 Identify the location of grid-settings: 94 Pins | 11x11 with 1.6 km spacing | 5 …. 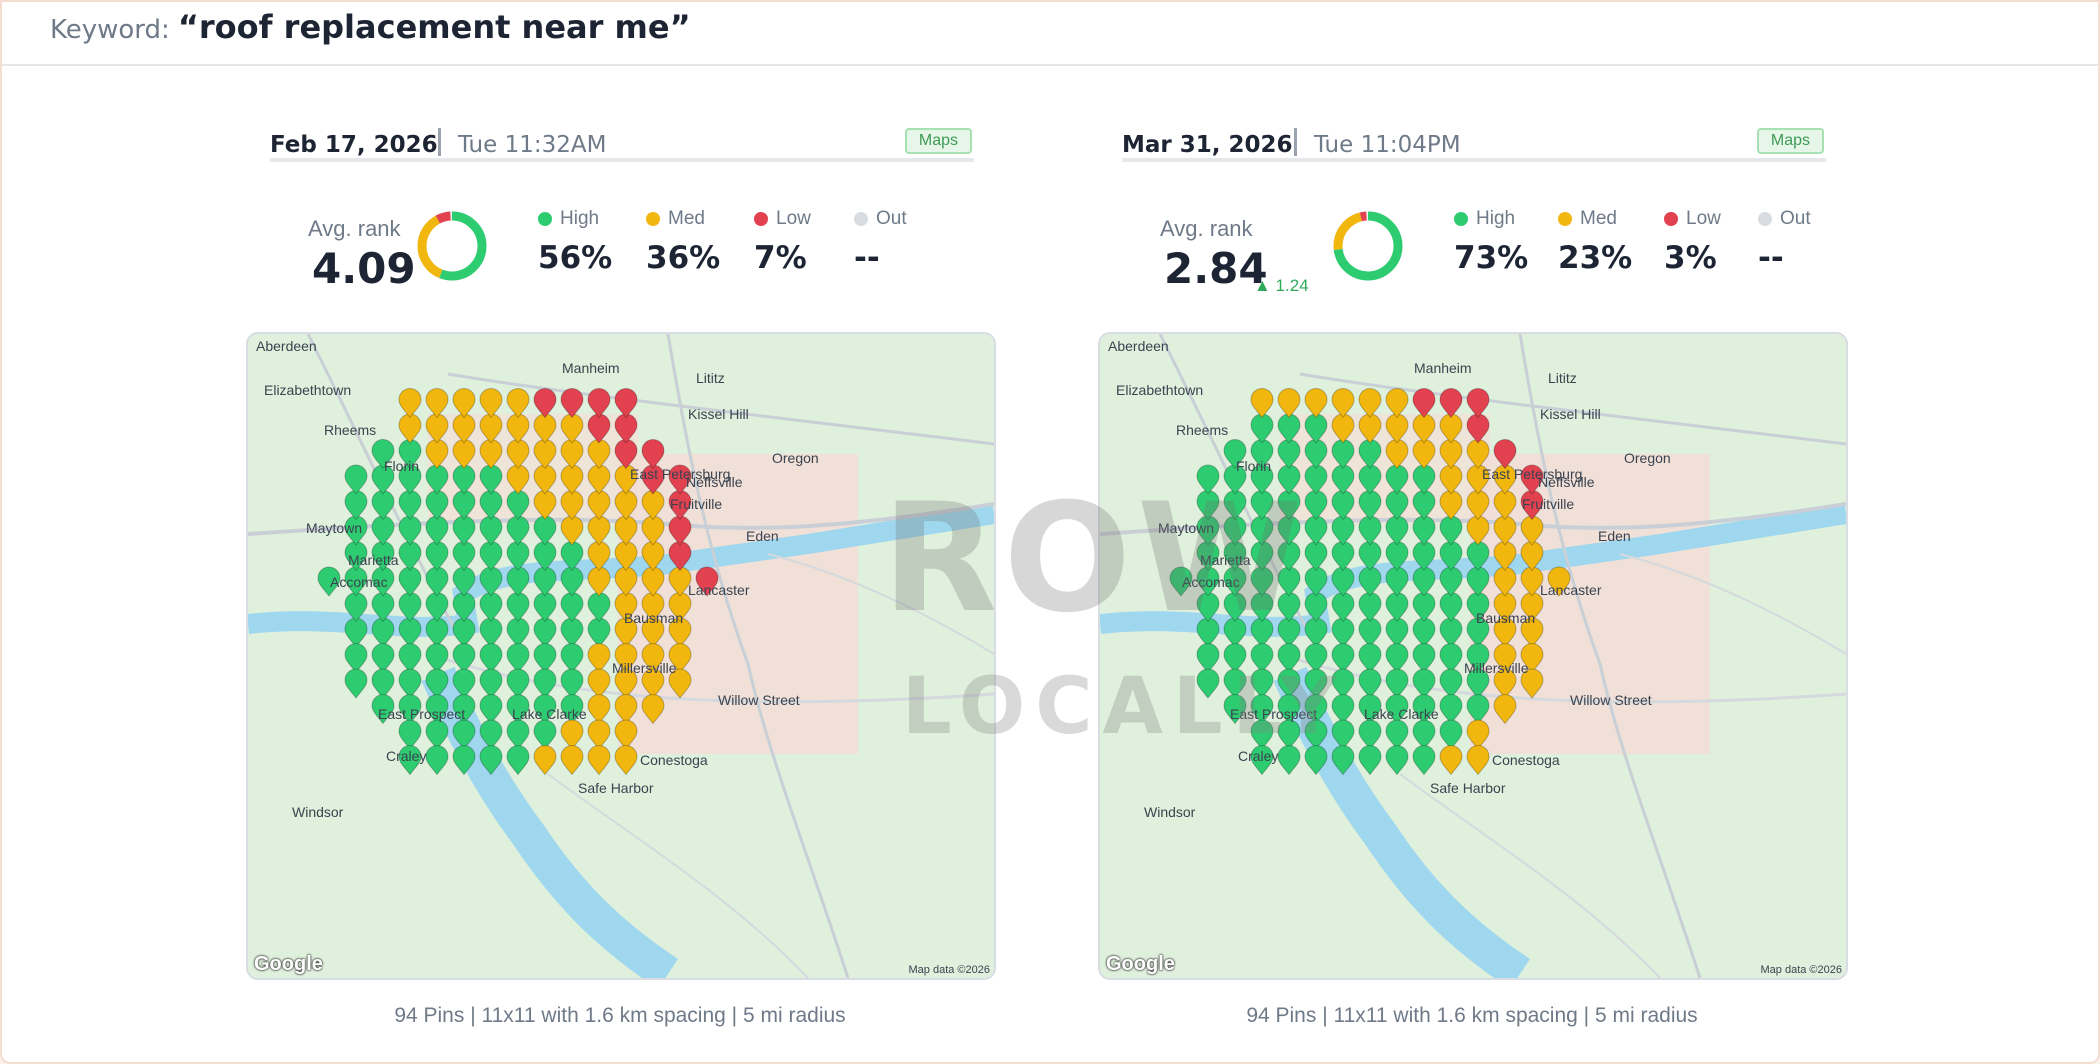
(620, 1015).